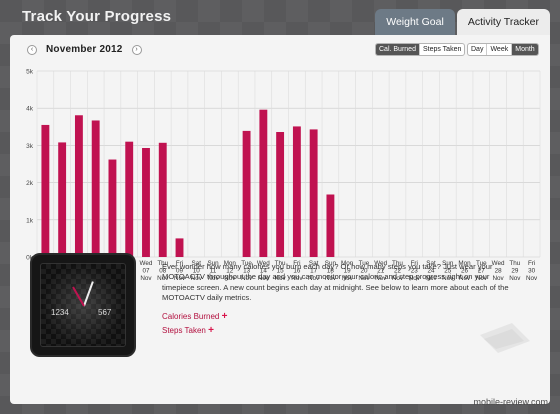 This screenshot has height=414, width=560. Describe the element at coordinates (184, 330) in the screenshot. I see `steps-taken-label: Steps Taken` at that location.